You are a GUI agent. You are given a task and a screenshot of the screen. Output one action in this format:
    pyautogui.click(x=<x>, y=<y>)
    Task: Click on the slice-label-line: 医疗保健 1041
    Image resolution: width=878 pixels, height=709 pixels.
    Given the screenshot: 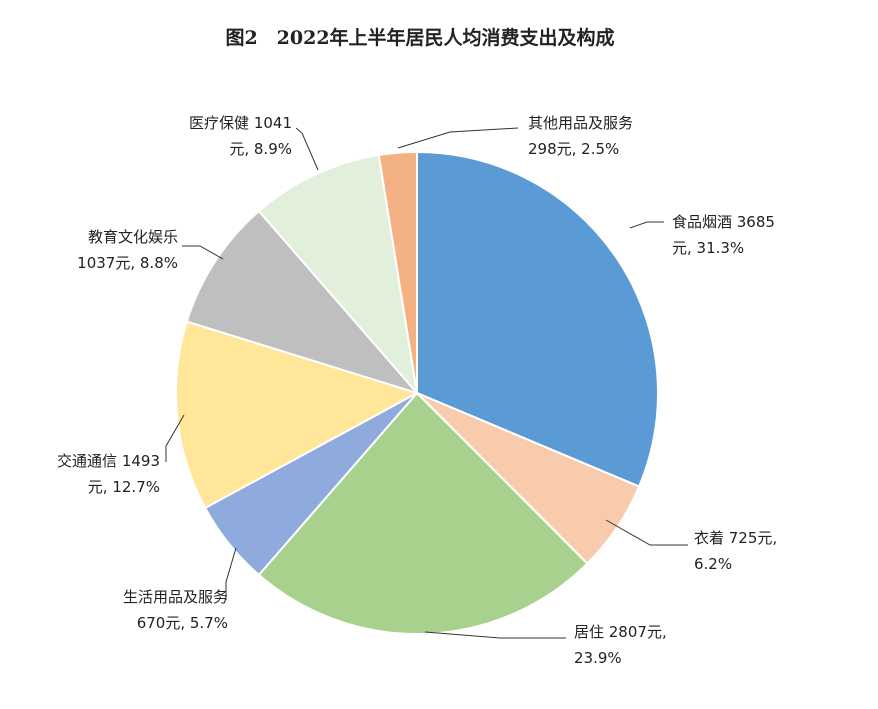 What is the action you would take?
    pyautogui.click(x=240, y=123)
    